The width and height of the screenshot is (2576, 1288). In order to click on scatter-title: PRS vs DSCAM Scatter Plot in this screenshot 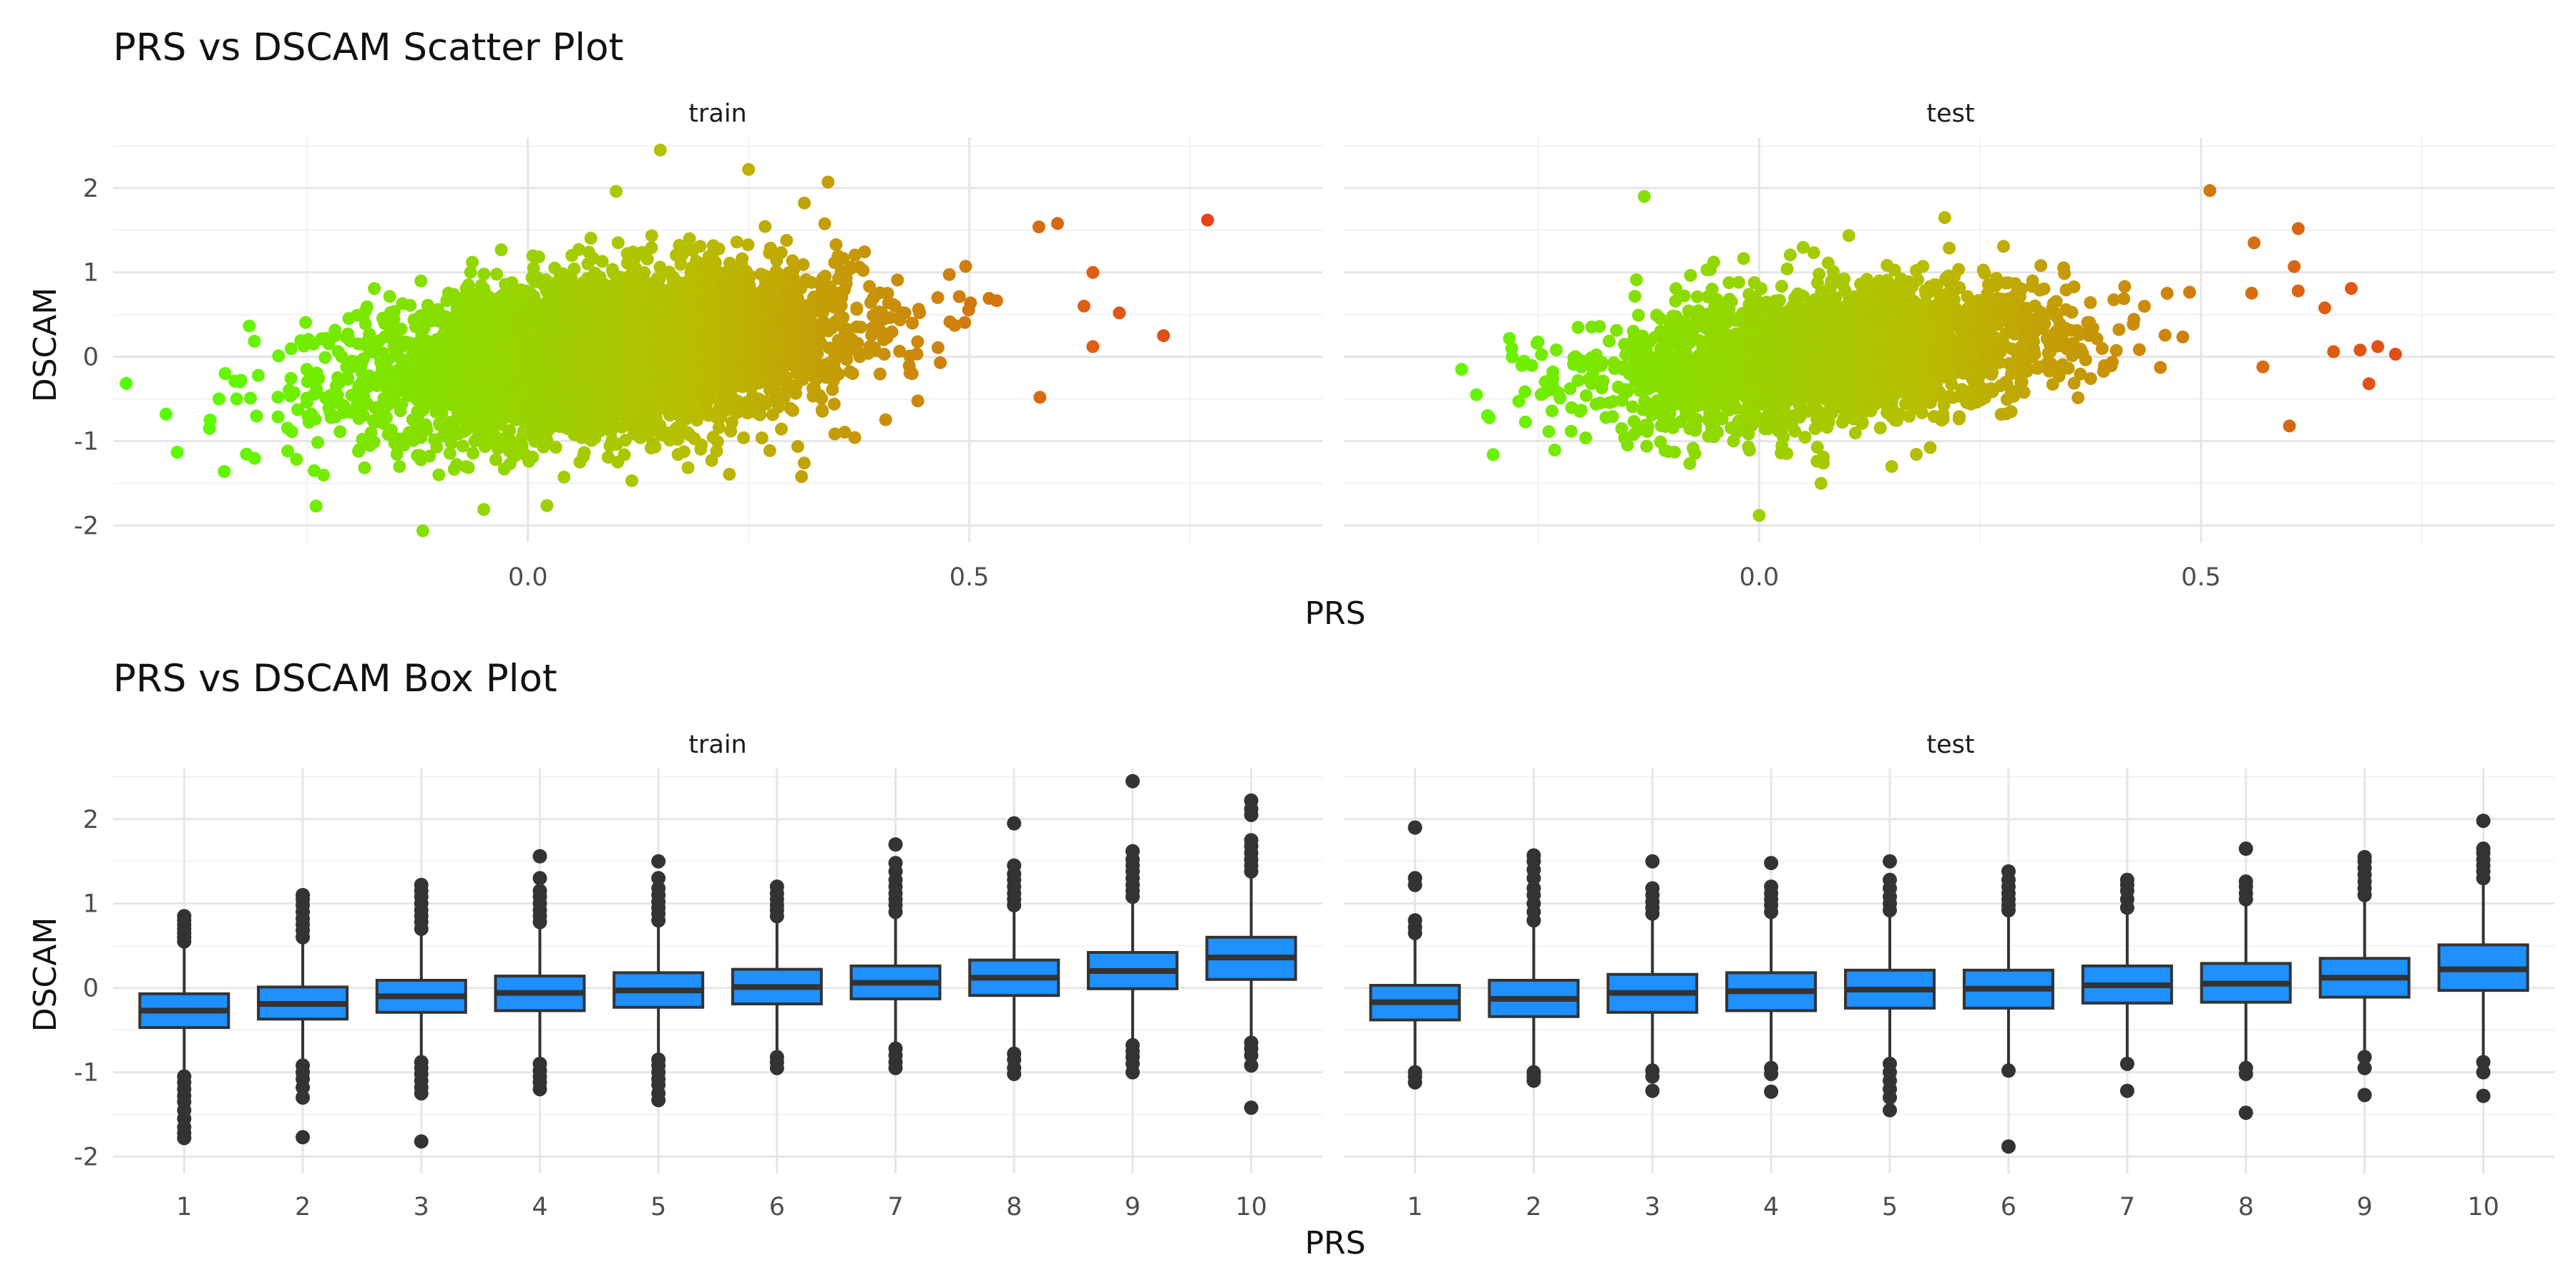, I will do `click(368, 48)`.